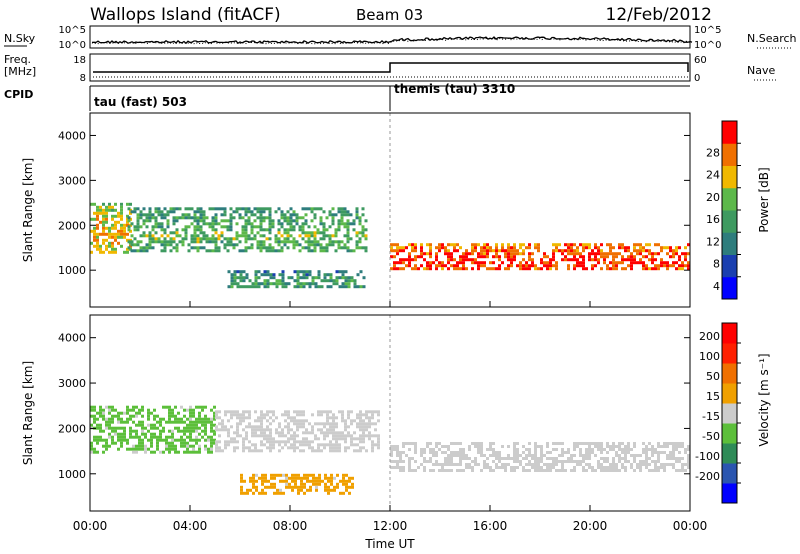 The image size is (800, 554). Describe the element at coordinates (79, 60) in the screenshot. I see `freq-tick-top: 18` at that location.